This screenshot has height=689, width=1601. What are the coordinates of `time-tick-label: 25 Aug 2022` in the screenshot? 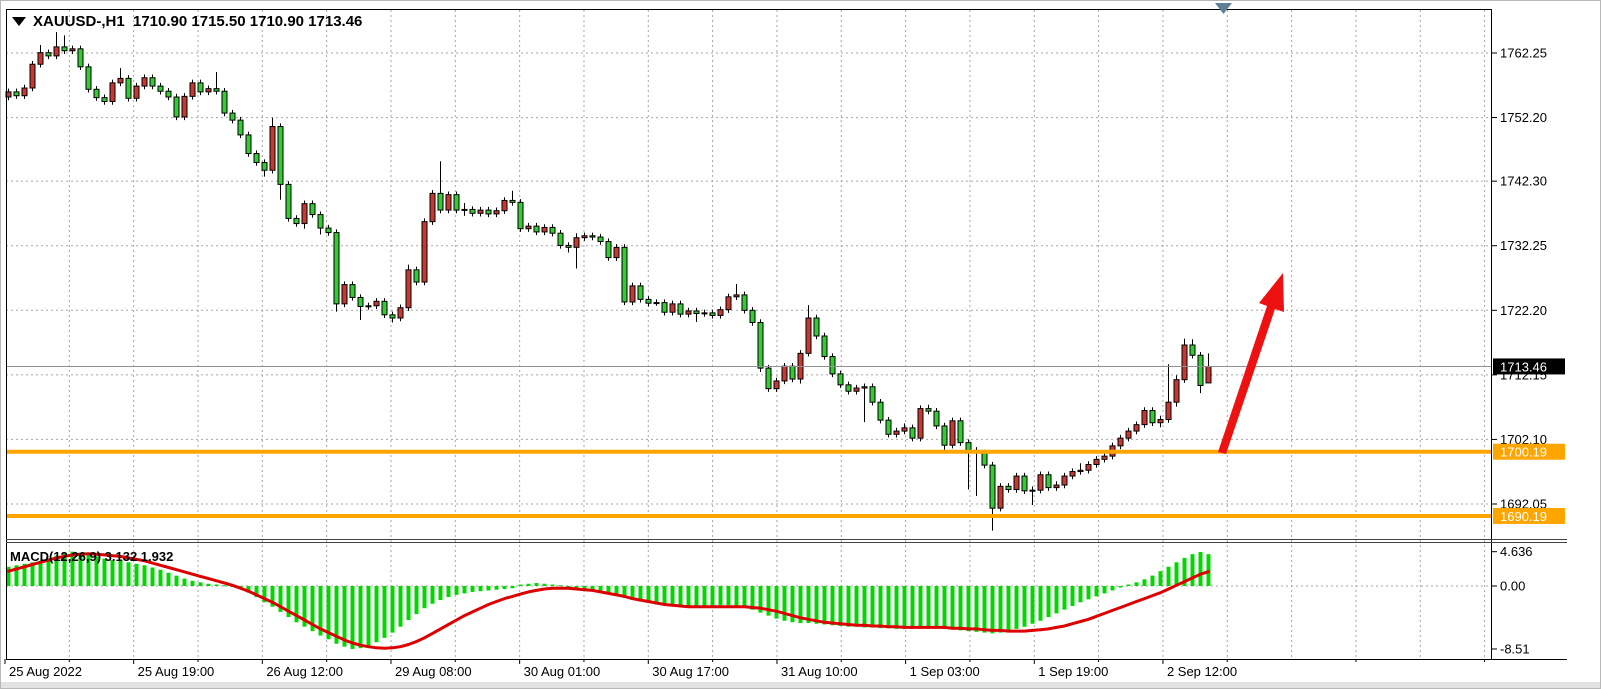 It's located at (45, 671).